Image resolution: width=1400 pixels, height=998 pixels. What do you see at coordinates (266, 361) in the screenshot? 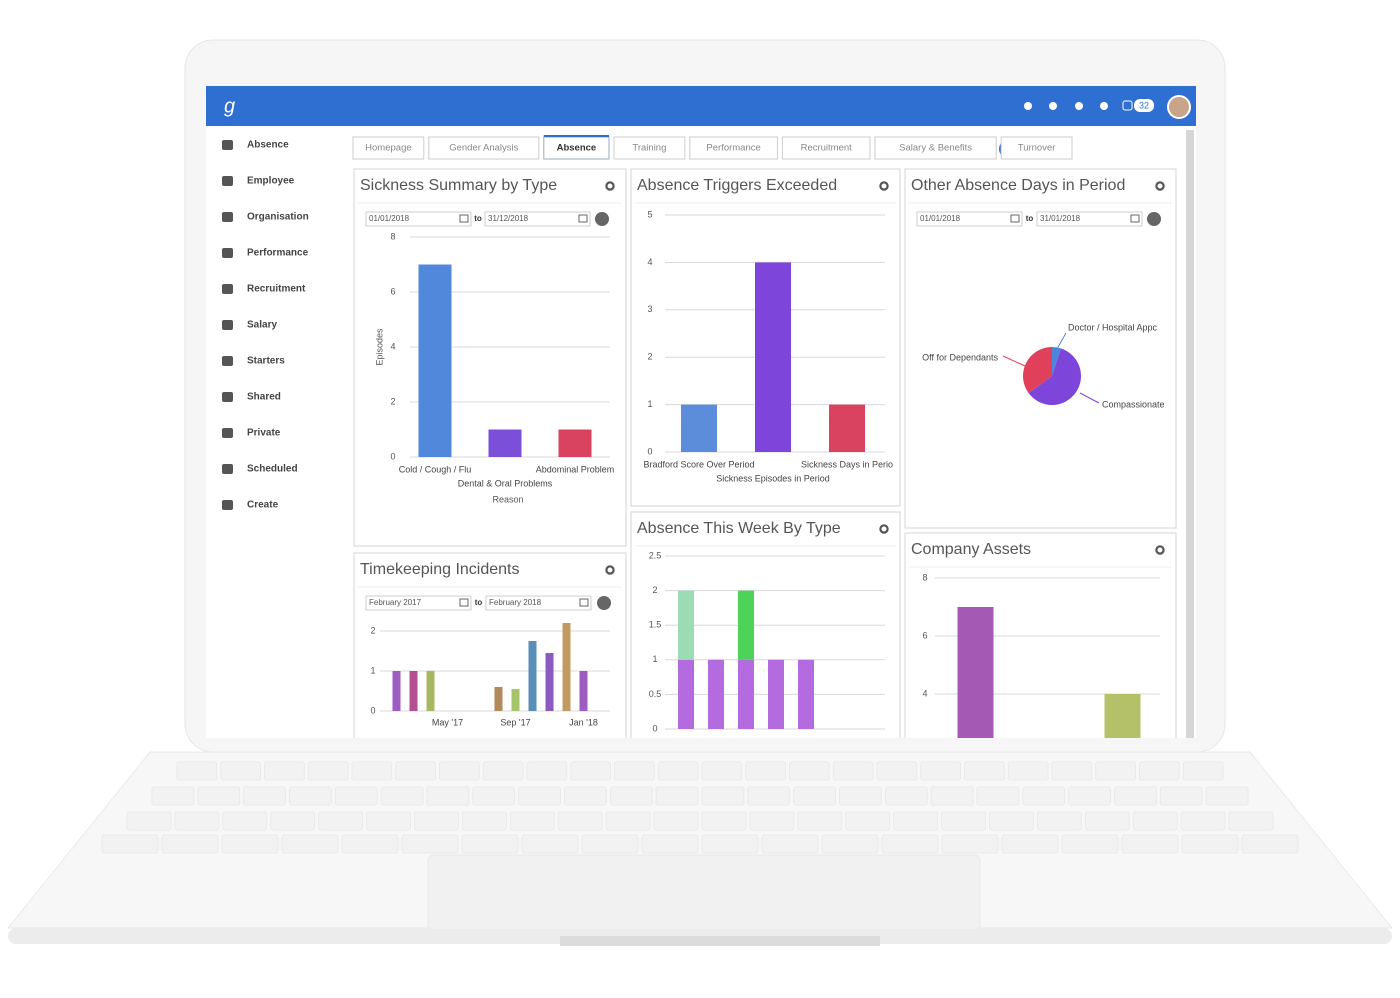
I see `nav-item: Starters` at bounding box center [266, 361].